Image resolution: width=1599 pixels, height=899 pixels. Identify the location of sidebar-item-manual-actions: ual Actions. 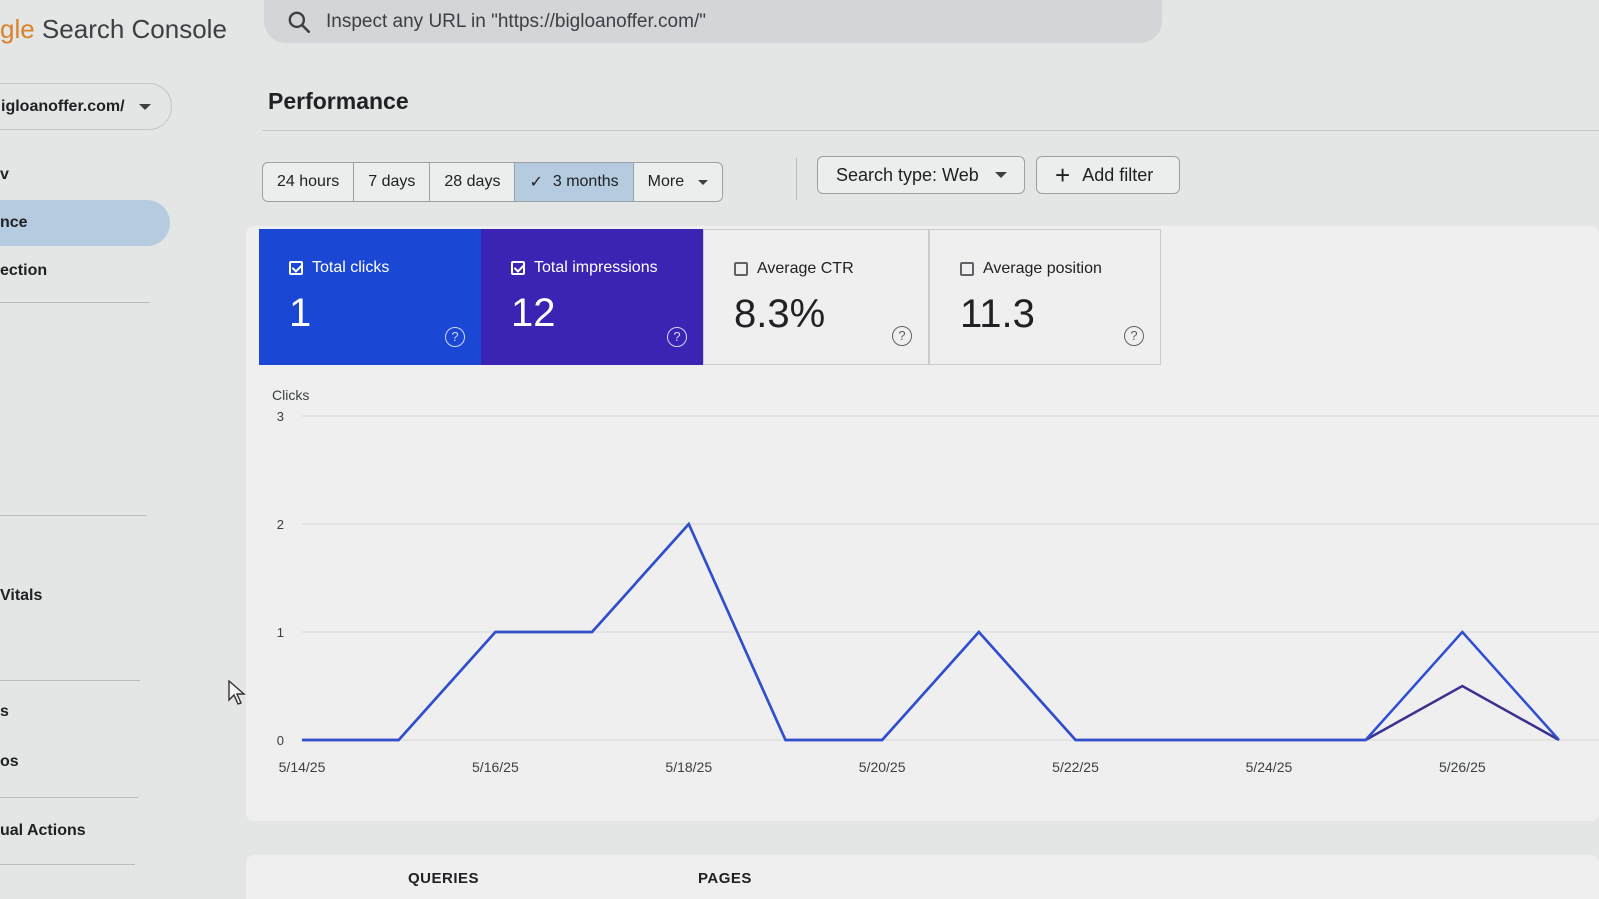
(43, 830).